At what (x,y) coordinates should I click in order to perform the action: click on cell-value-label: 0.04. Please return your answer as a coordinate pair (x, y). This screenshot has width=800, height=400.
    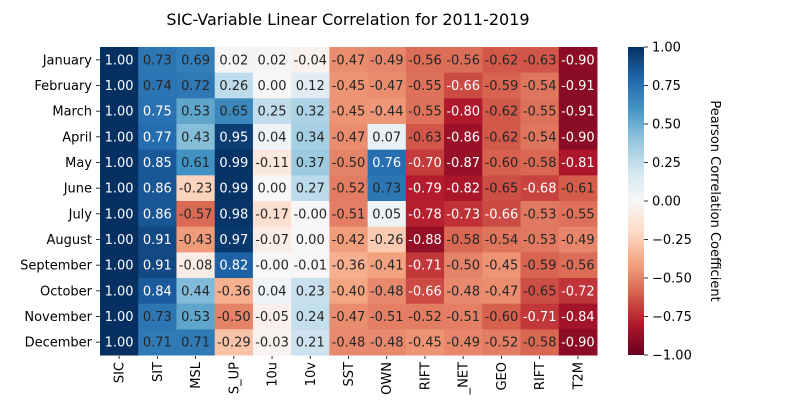
    Looking at the image, I should click on (272, 291).